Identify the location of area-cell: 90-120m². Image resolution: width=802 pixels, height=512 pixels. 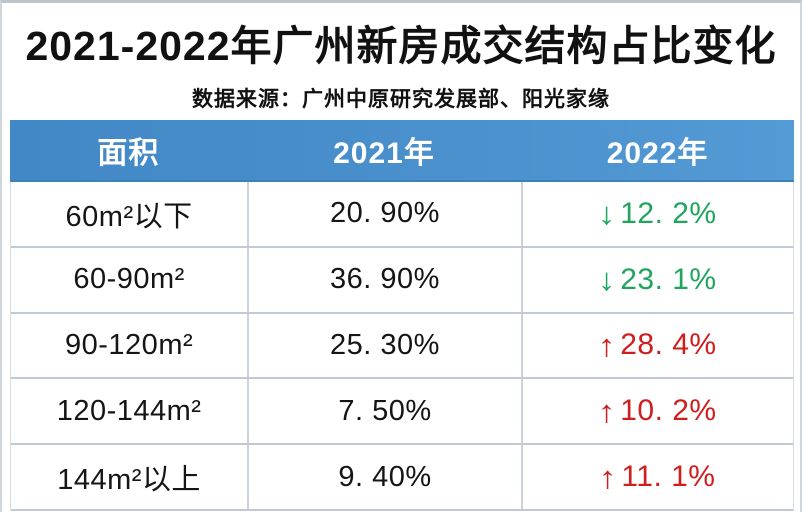
(129, 344).